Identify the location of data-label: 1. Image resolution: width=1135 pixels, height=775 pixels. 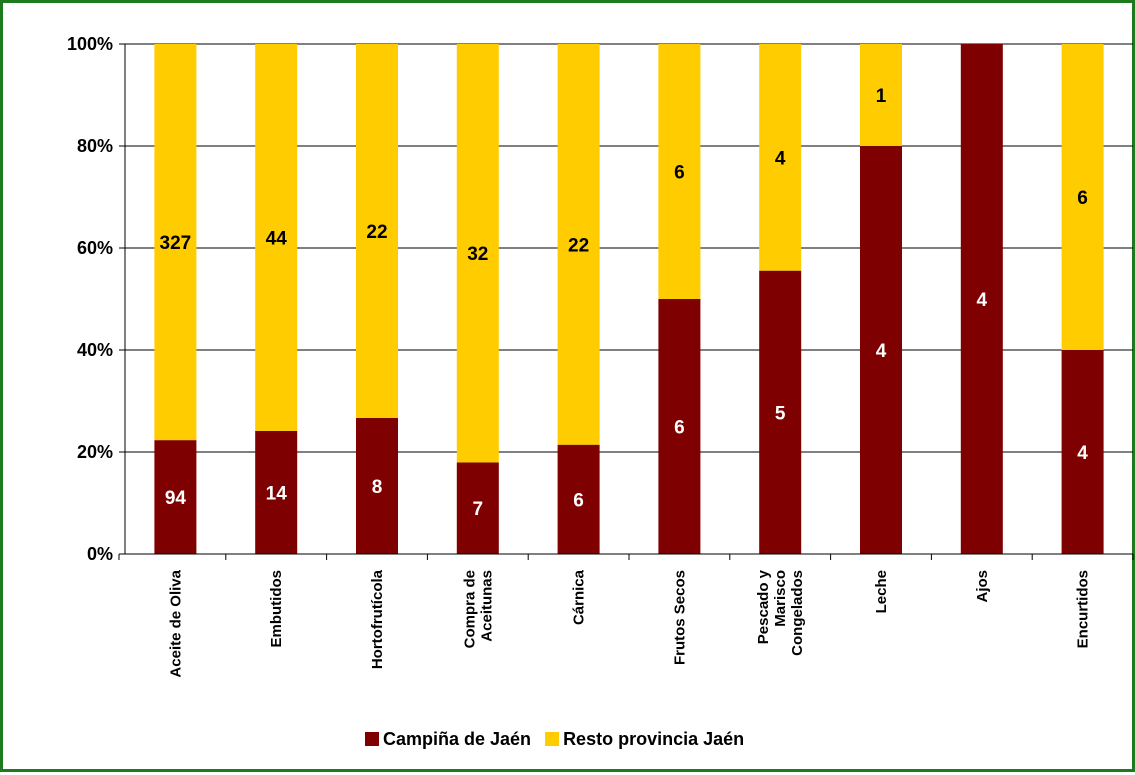
(881, 96).